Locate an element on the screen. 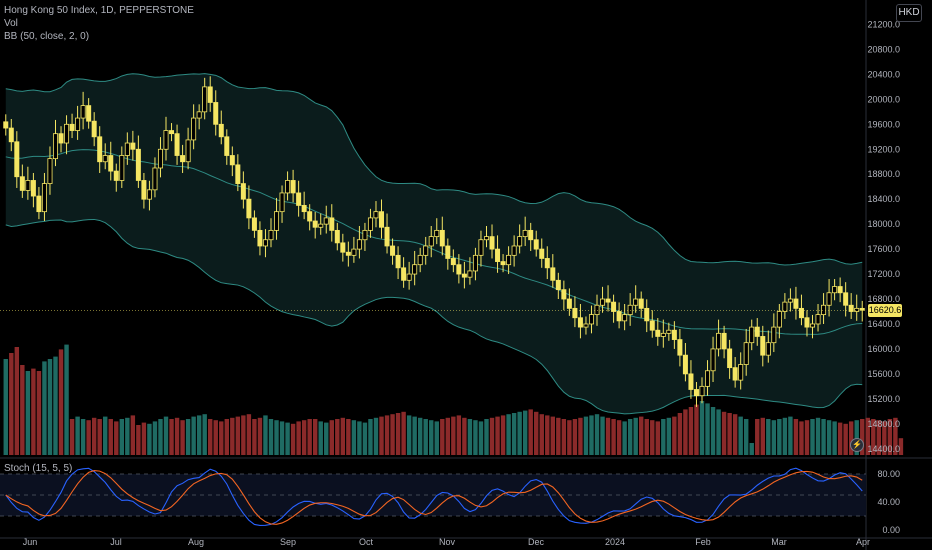 This screenshot has height=550, width=932. price-tick-label: 20000.0 is located at coordinates (883, 99).